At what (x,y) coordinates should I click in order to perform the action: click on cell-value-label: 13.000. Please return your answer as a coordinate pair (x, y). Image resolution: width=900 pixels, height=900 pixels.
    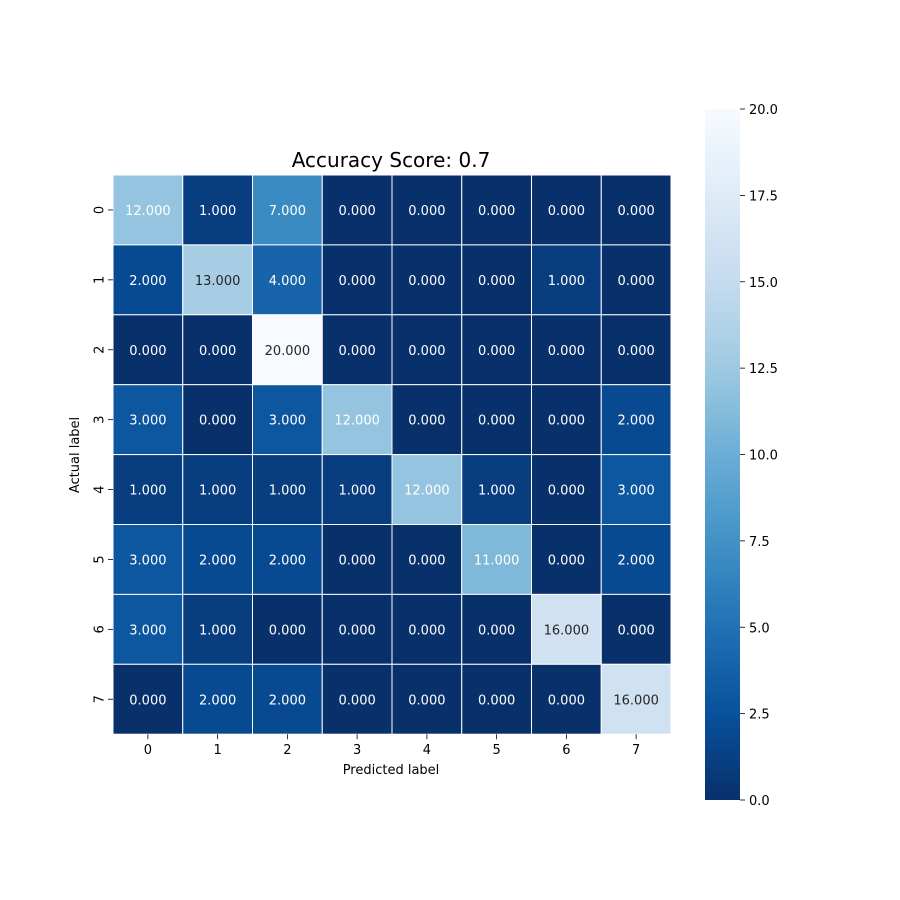
    Looking at the image, I should click on (218, 281).